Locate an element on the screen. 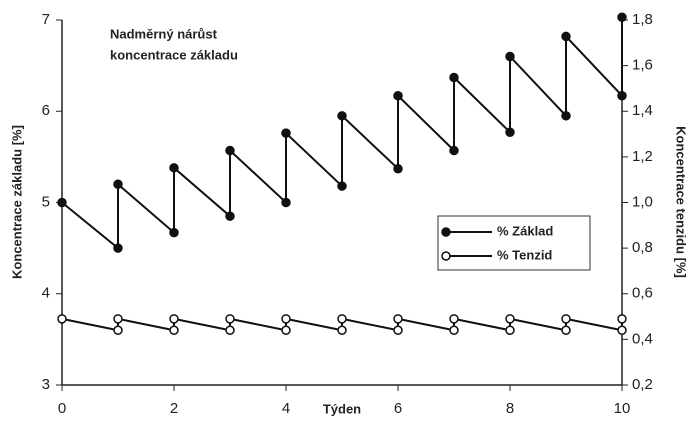 The image size is (700, 434). legend-label: % Tenzid is located at coordinates (524, 254).